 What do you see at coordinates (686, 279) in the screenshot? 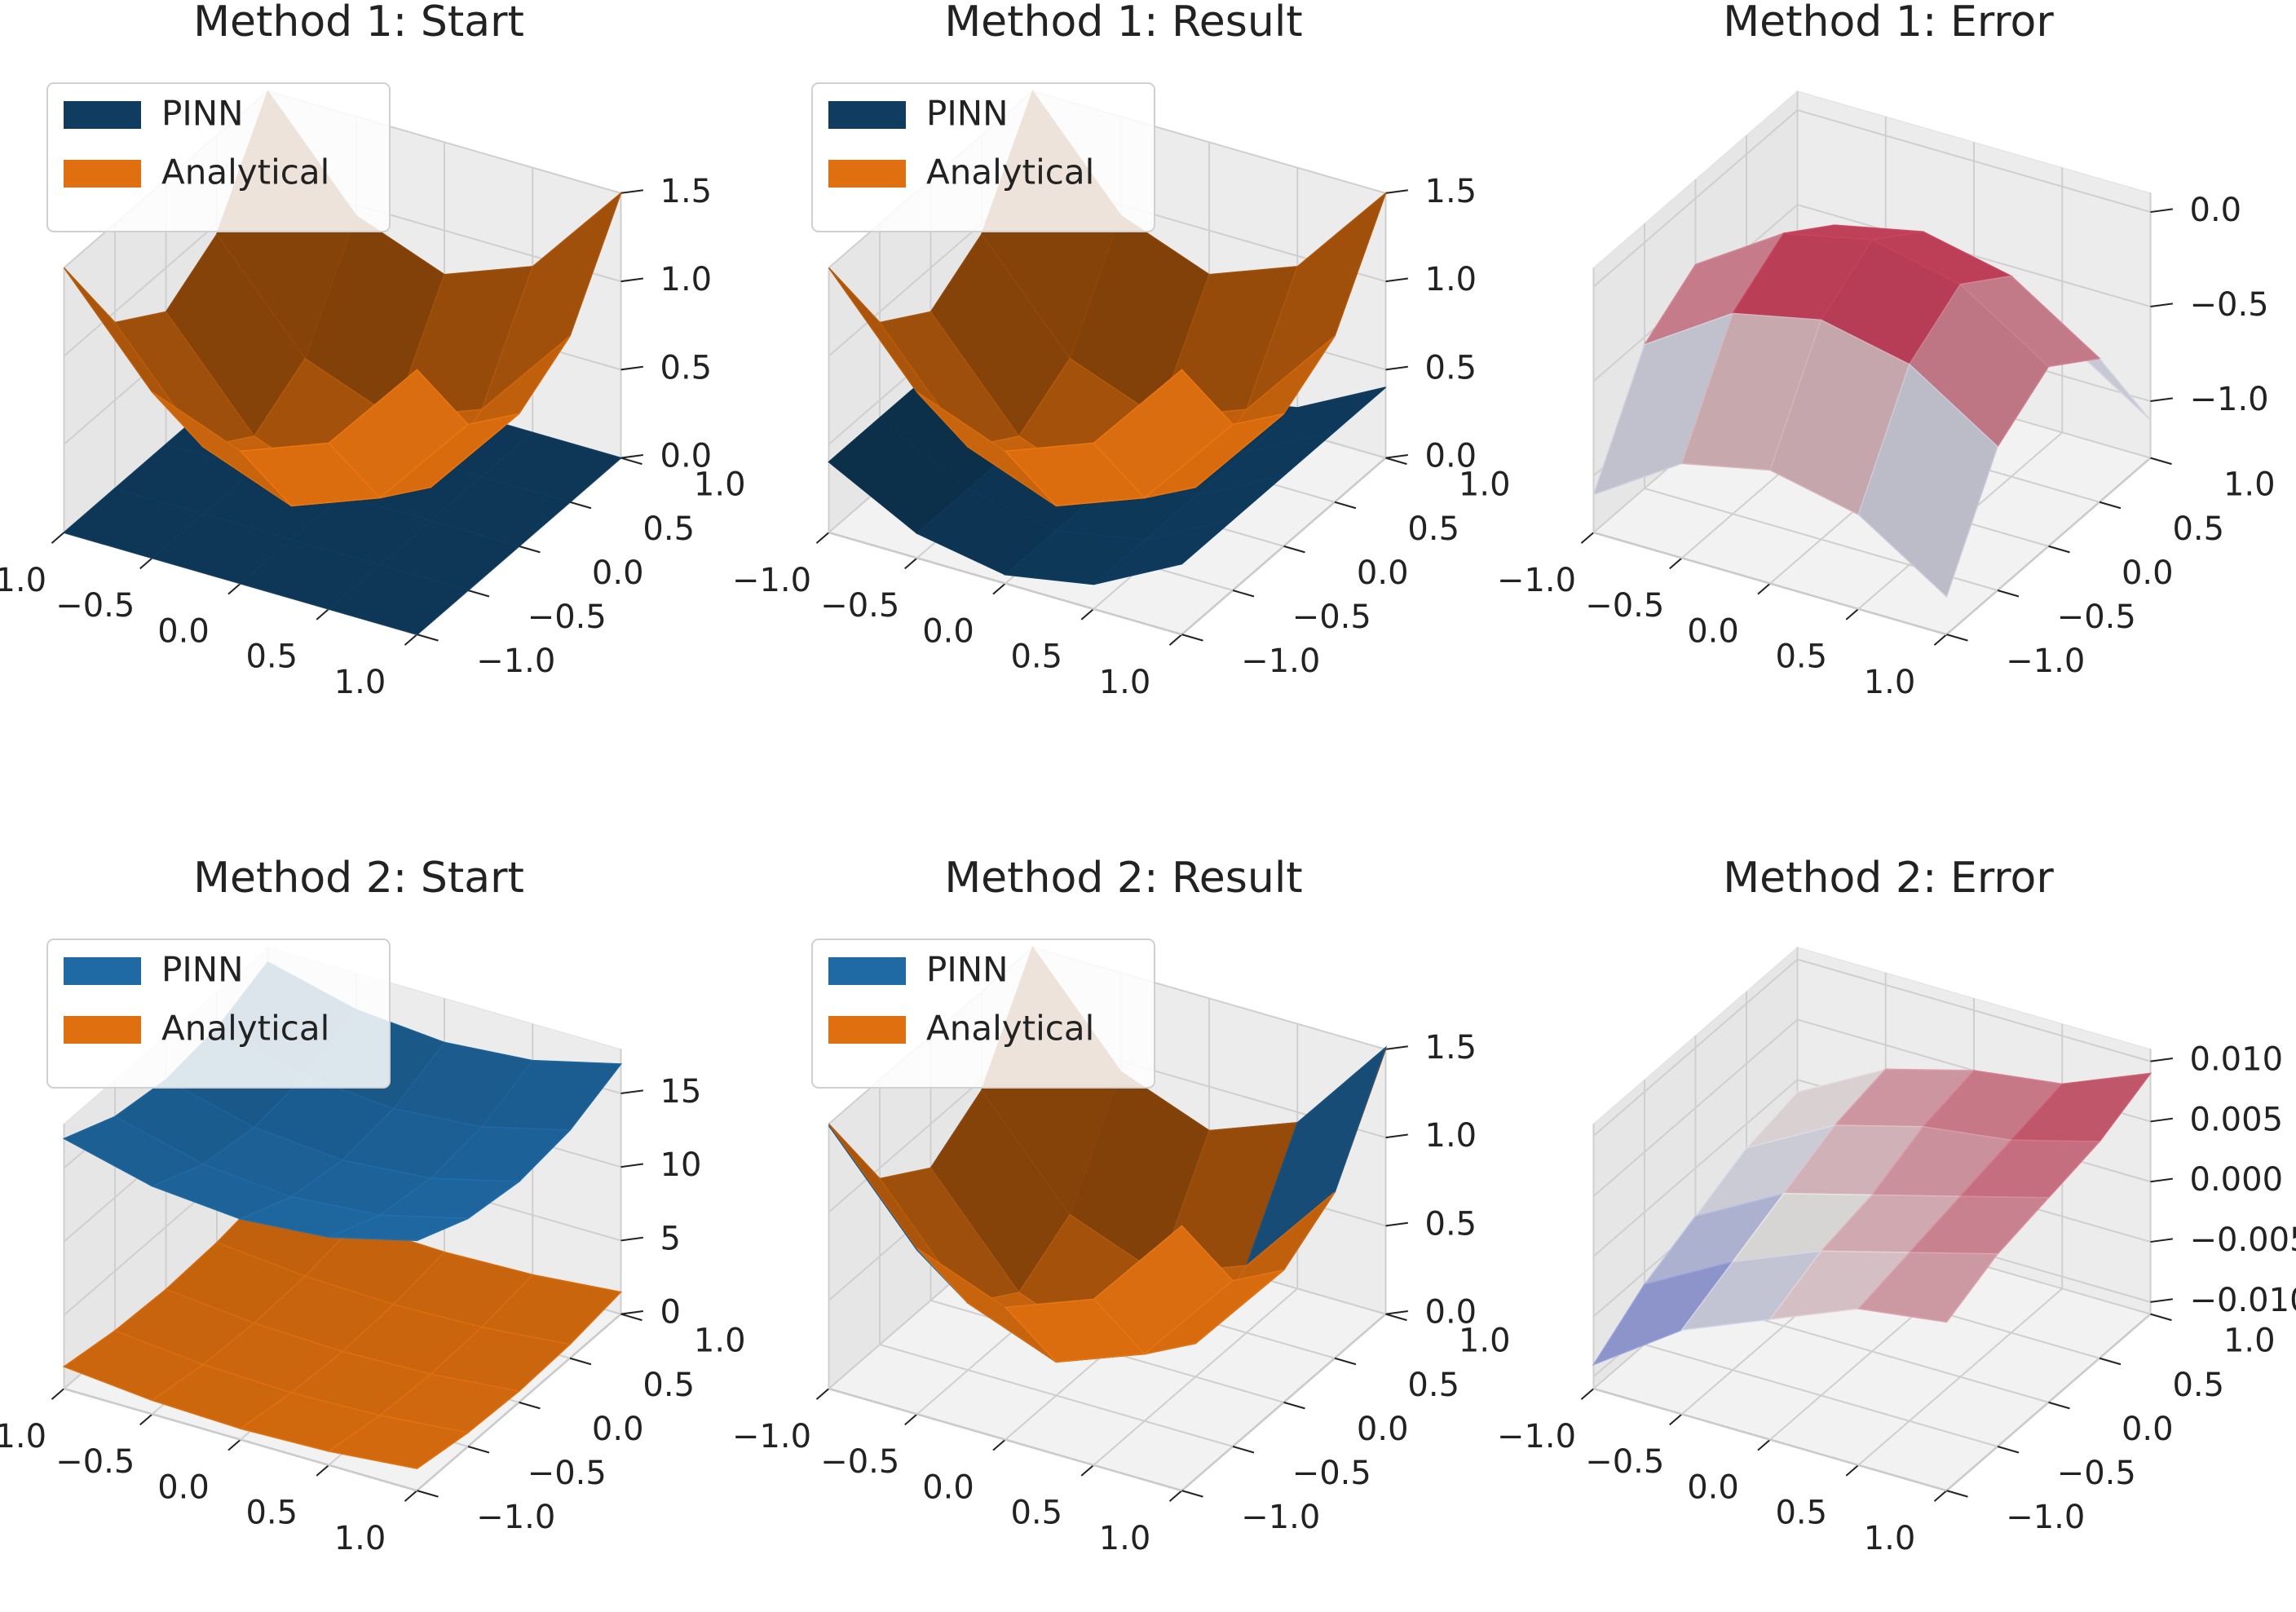
I see `z-tick-label: 1.0` at bounding box center [686, 279].